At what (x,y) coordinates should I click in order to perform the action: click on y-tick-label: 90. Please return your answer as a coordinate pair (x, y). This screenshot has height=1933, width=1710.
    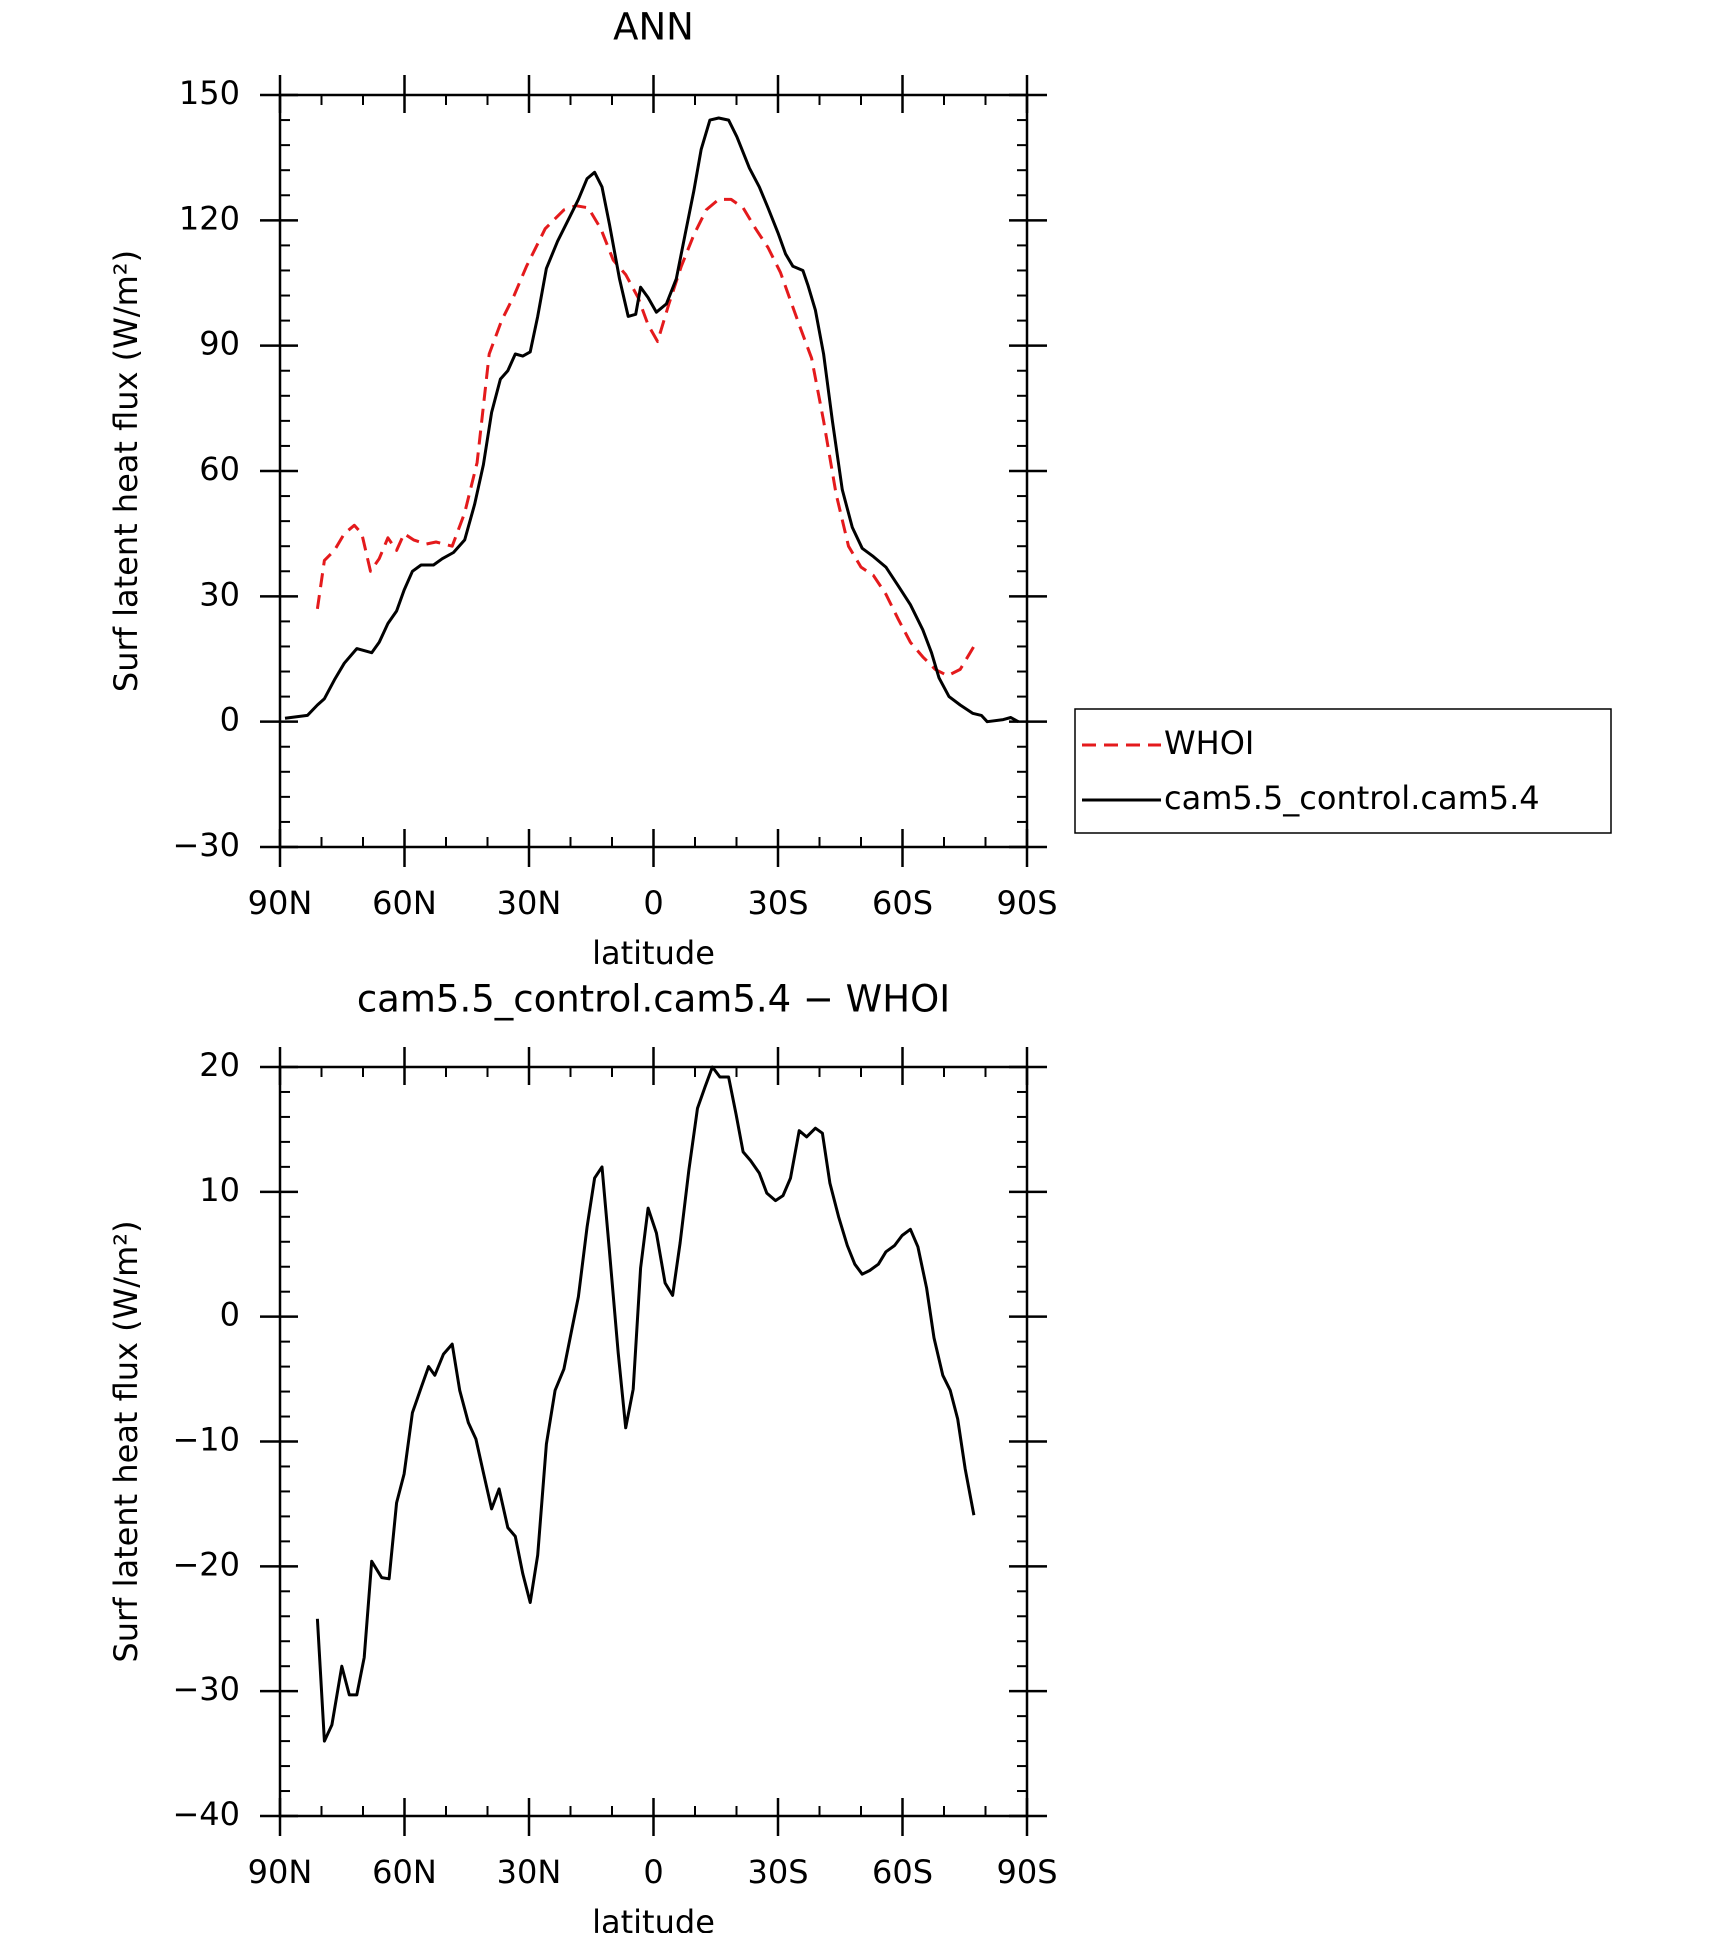
    Looking at the image, I should click on (219, 344).